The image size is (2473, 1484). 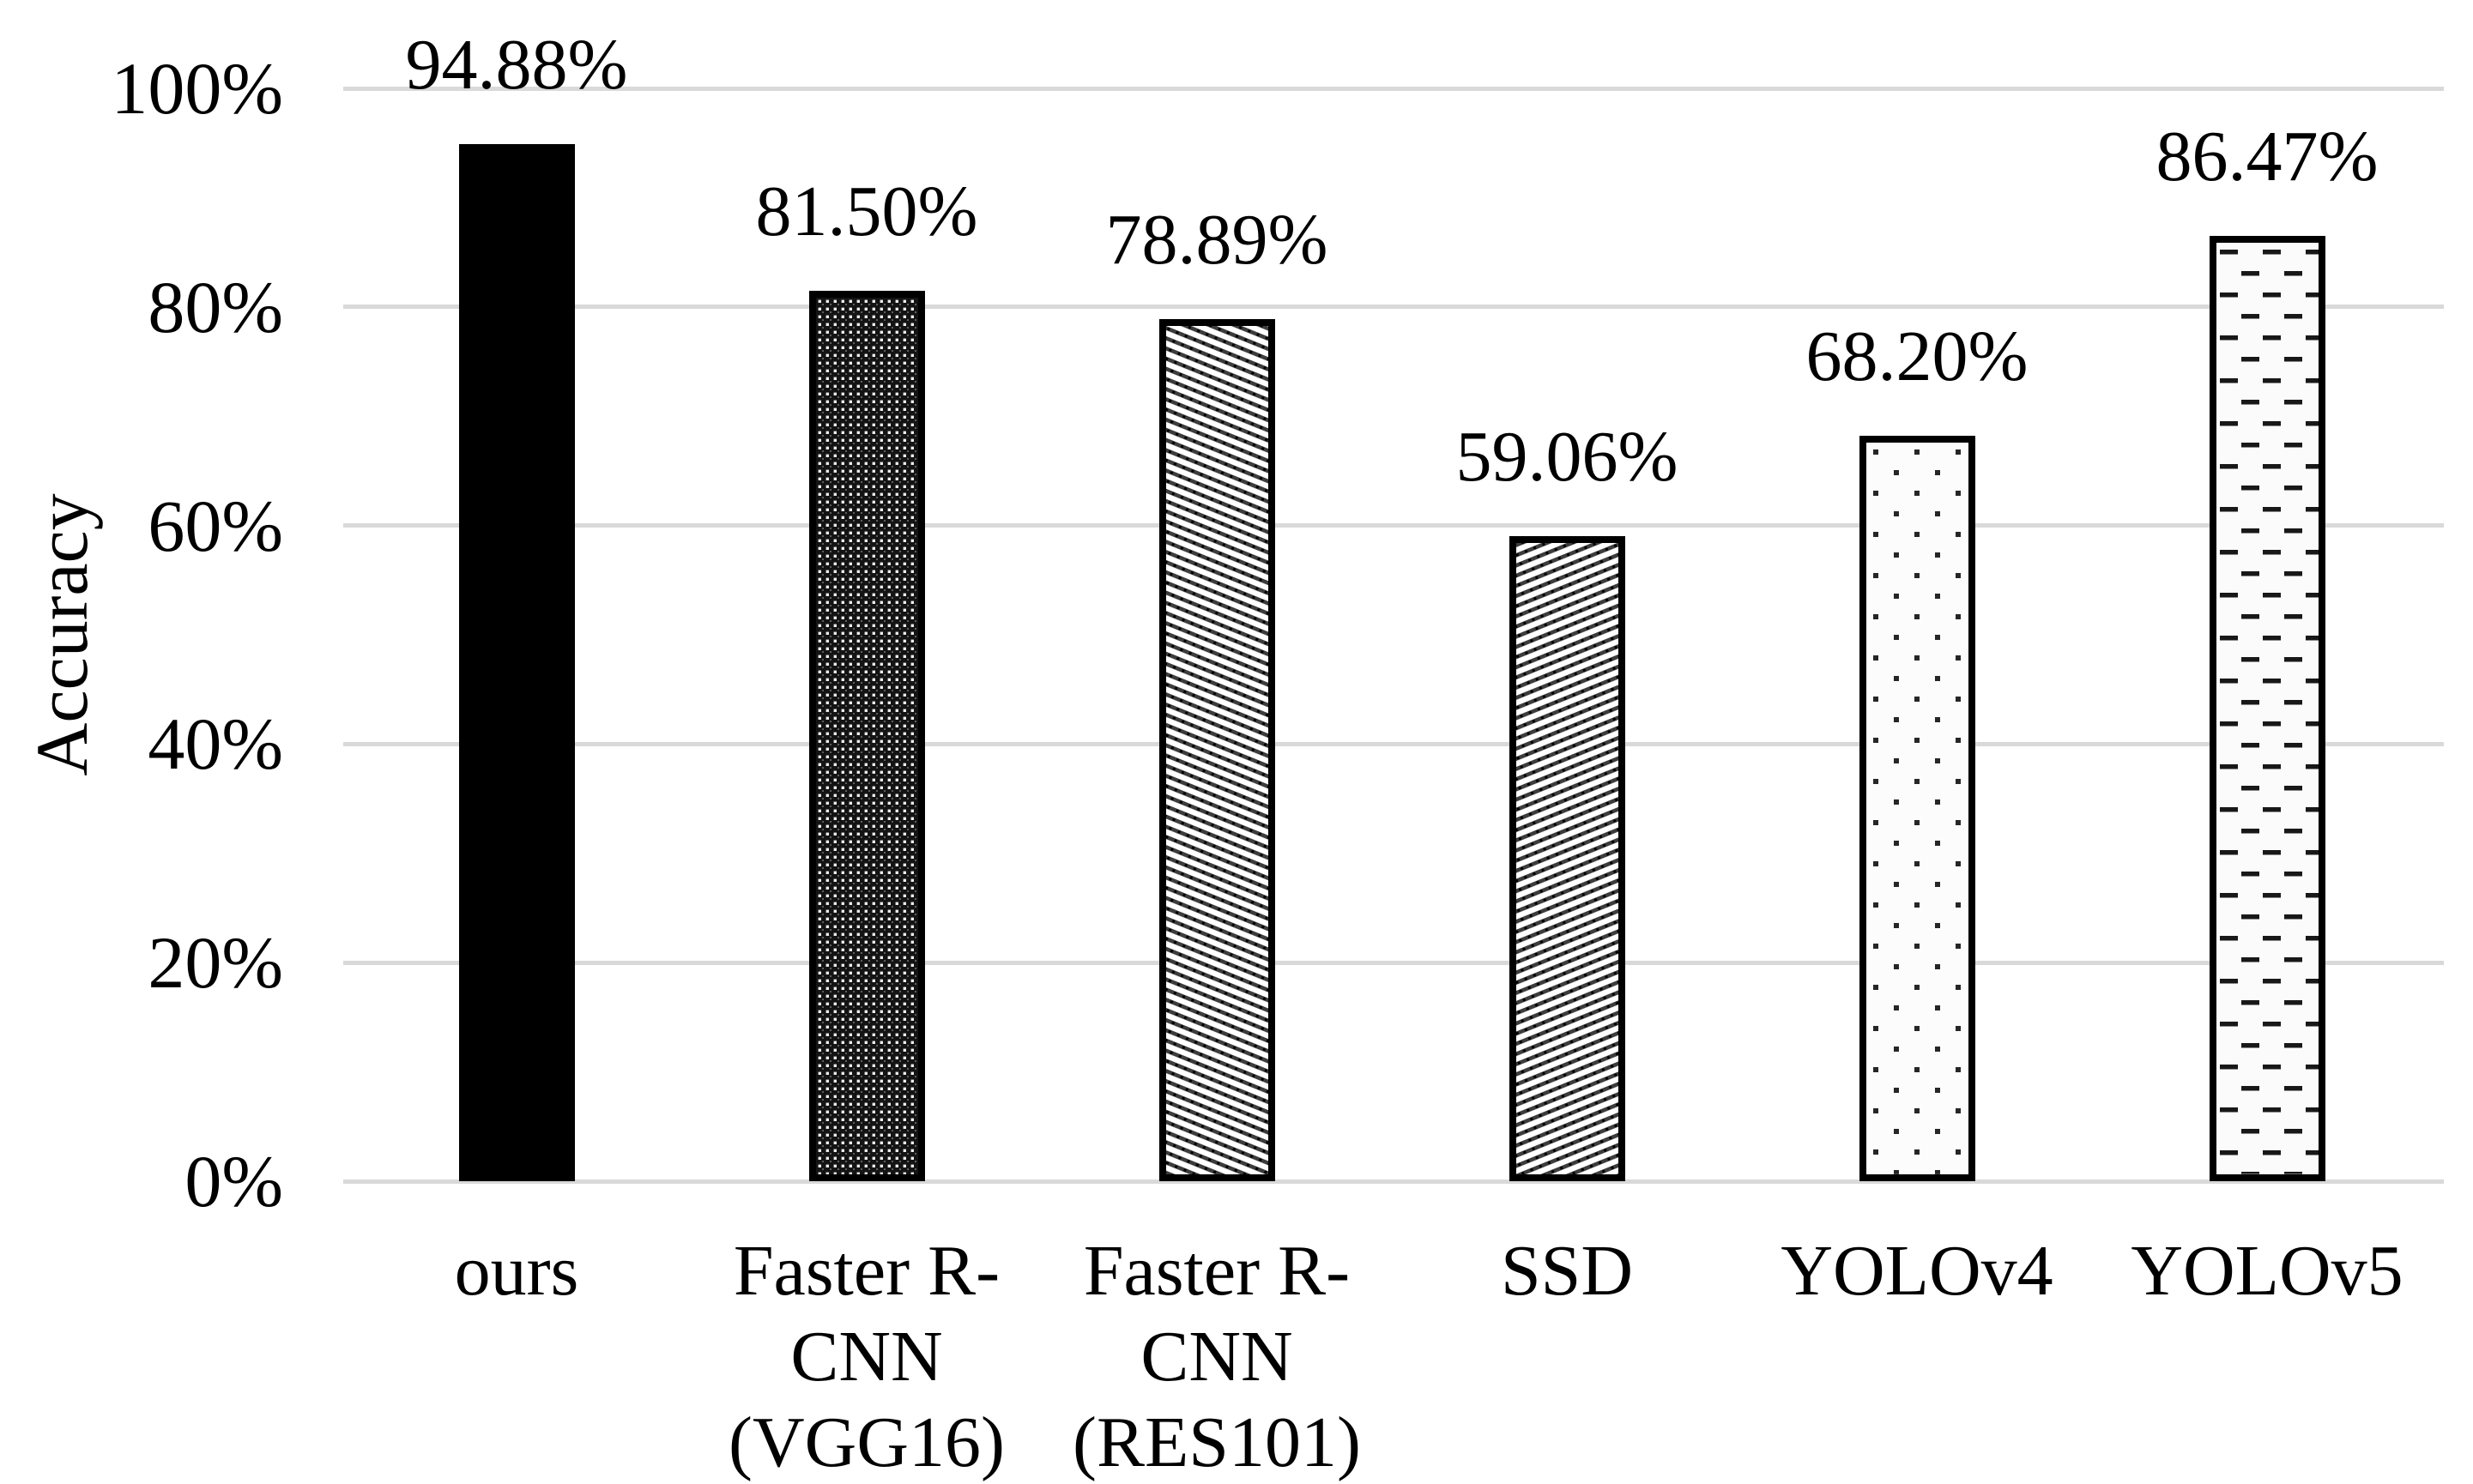 What do you see at coordinates (2267, 157) in the screenshot?
I see `bar-data-label: 86.47%` at bounding box center [2267, 157].